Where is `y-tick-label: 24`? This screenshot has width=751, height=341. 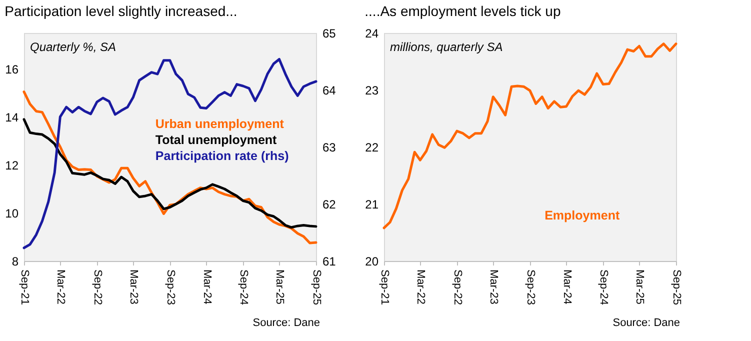 y-tick-label: 24 is located at coordinates (372, 33).